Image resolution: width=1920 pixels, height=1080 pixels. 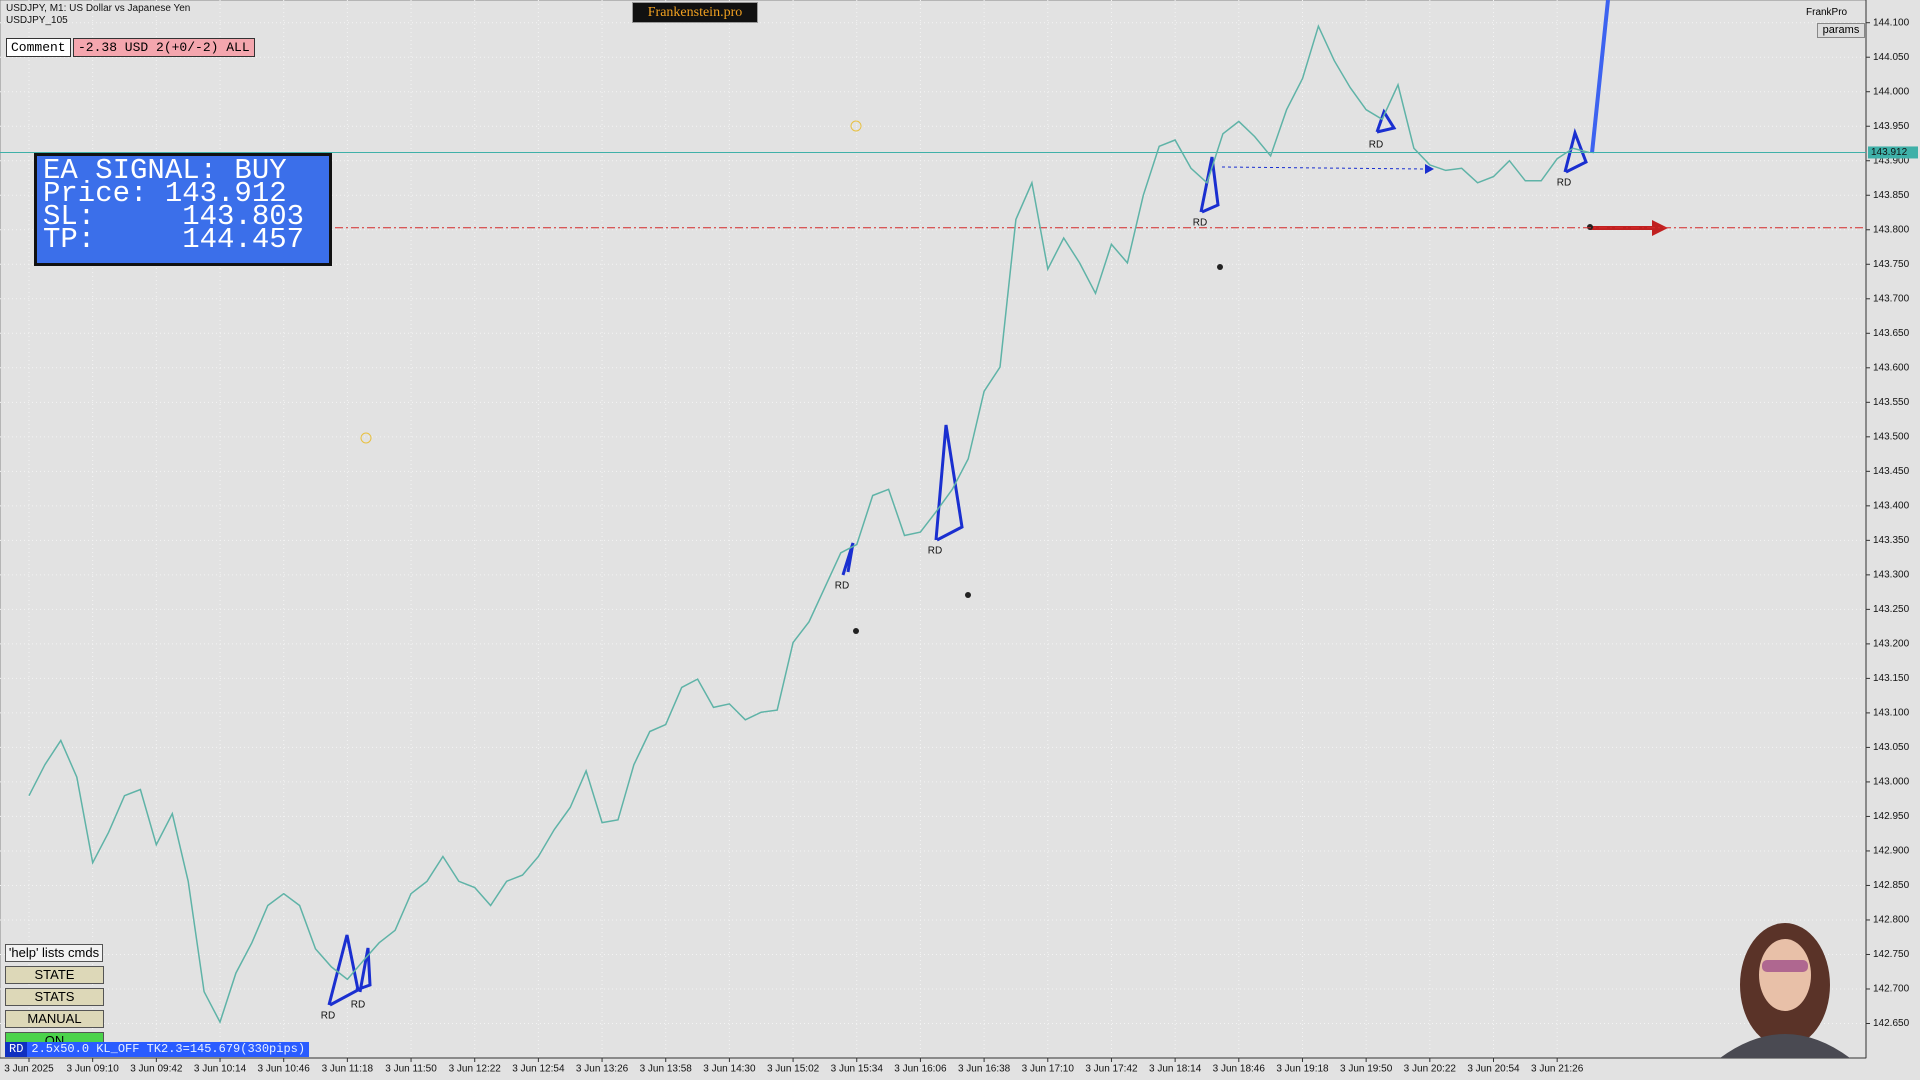 I want to click on x-tick-label: 3 Jun 12:54, so click(x=538, y=1069).